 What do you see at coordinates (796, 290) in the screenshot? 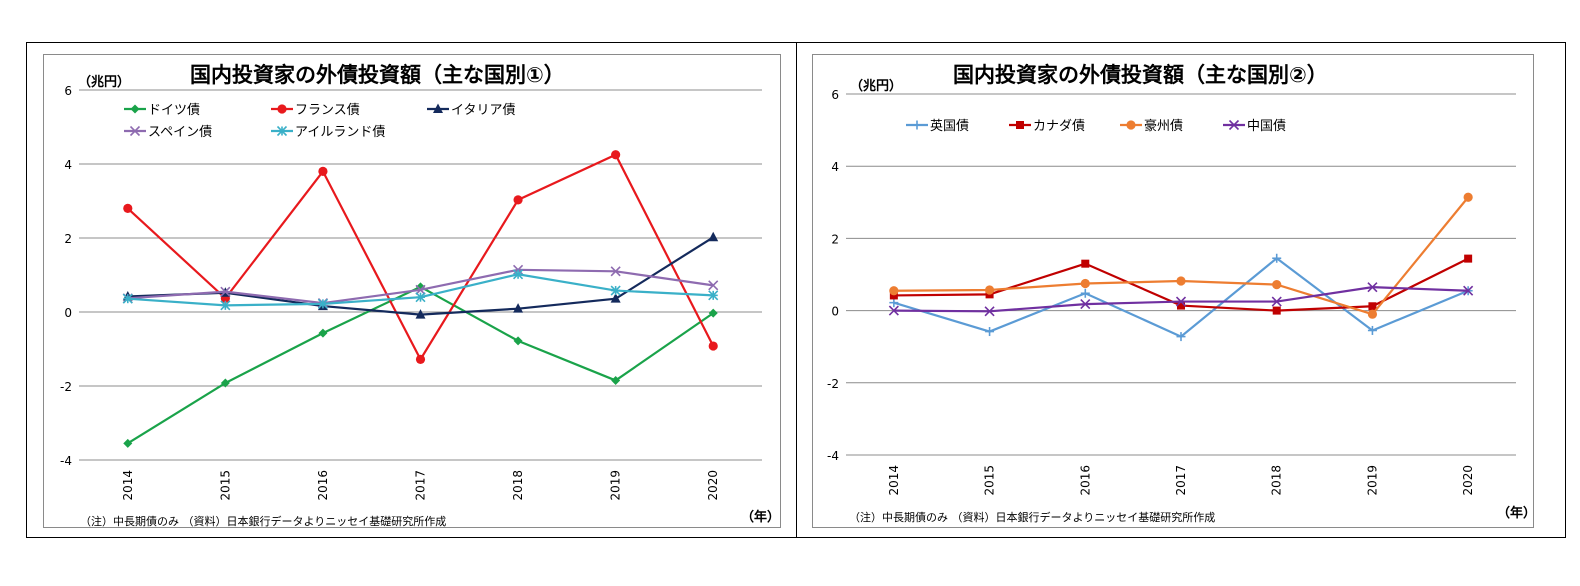
I see `panel-divider` at bounding box center [796, 290].